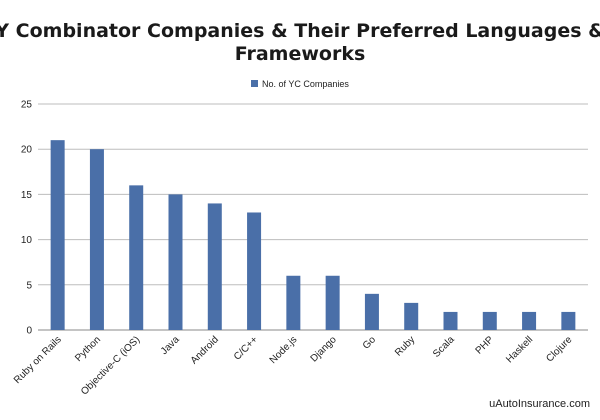  I want to click on source-credit: uAutoInsurance.com, so click(539, 404).